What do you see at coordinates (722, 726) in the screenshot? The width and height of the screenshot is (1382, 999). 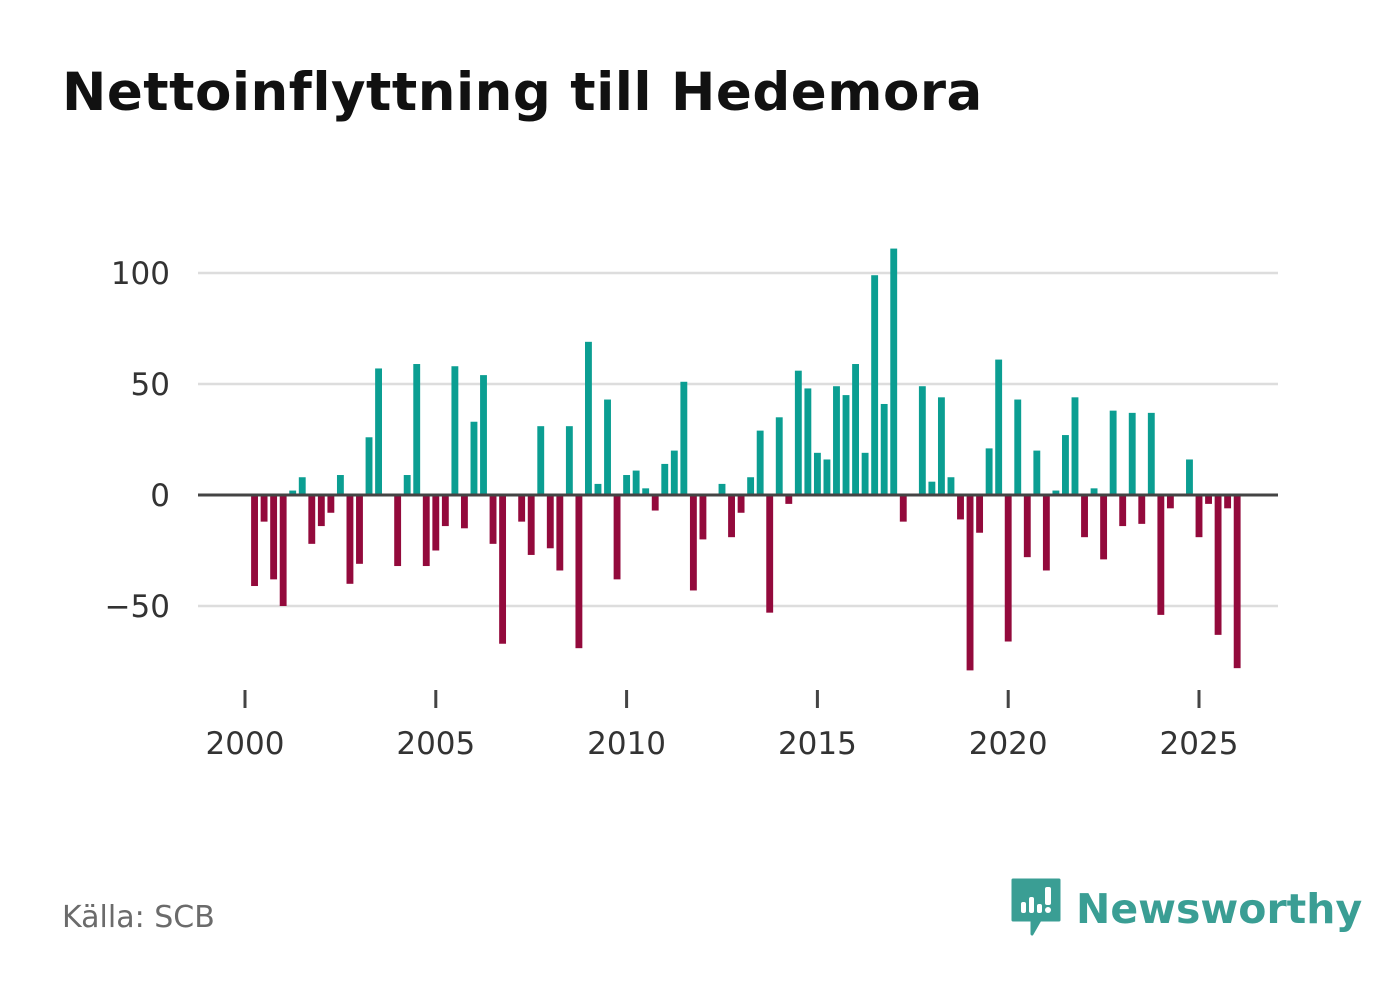 I see `x-axis: 2000 2005 2010 2015 2020 2025` at bounding box center [722, 726].